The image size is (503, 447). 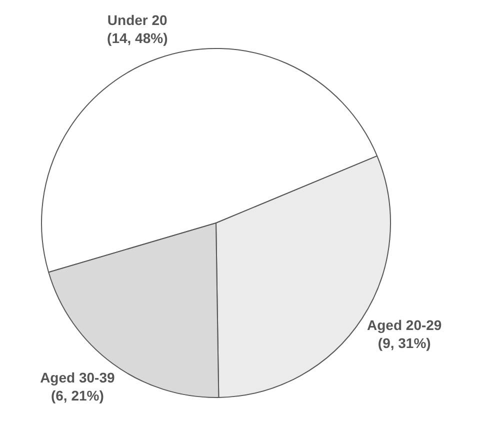 I want to click on data-label: (14, 48%), so click(x=137, y=38).